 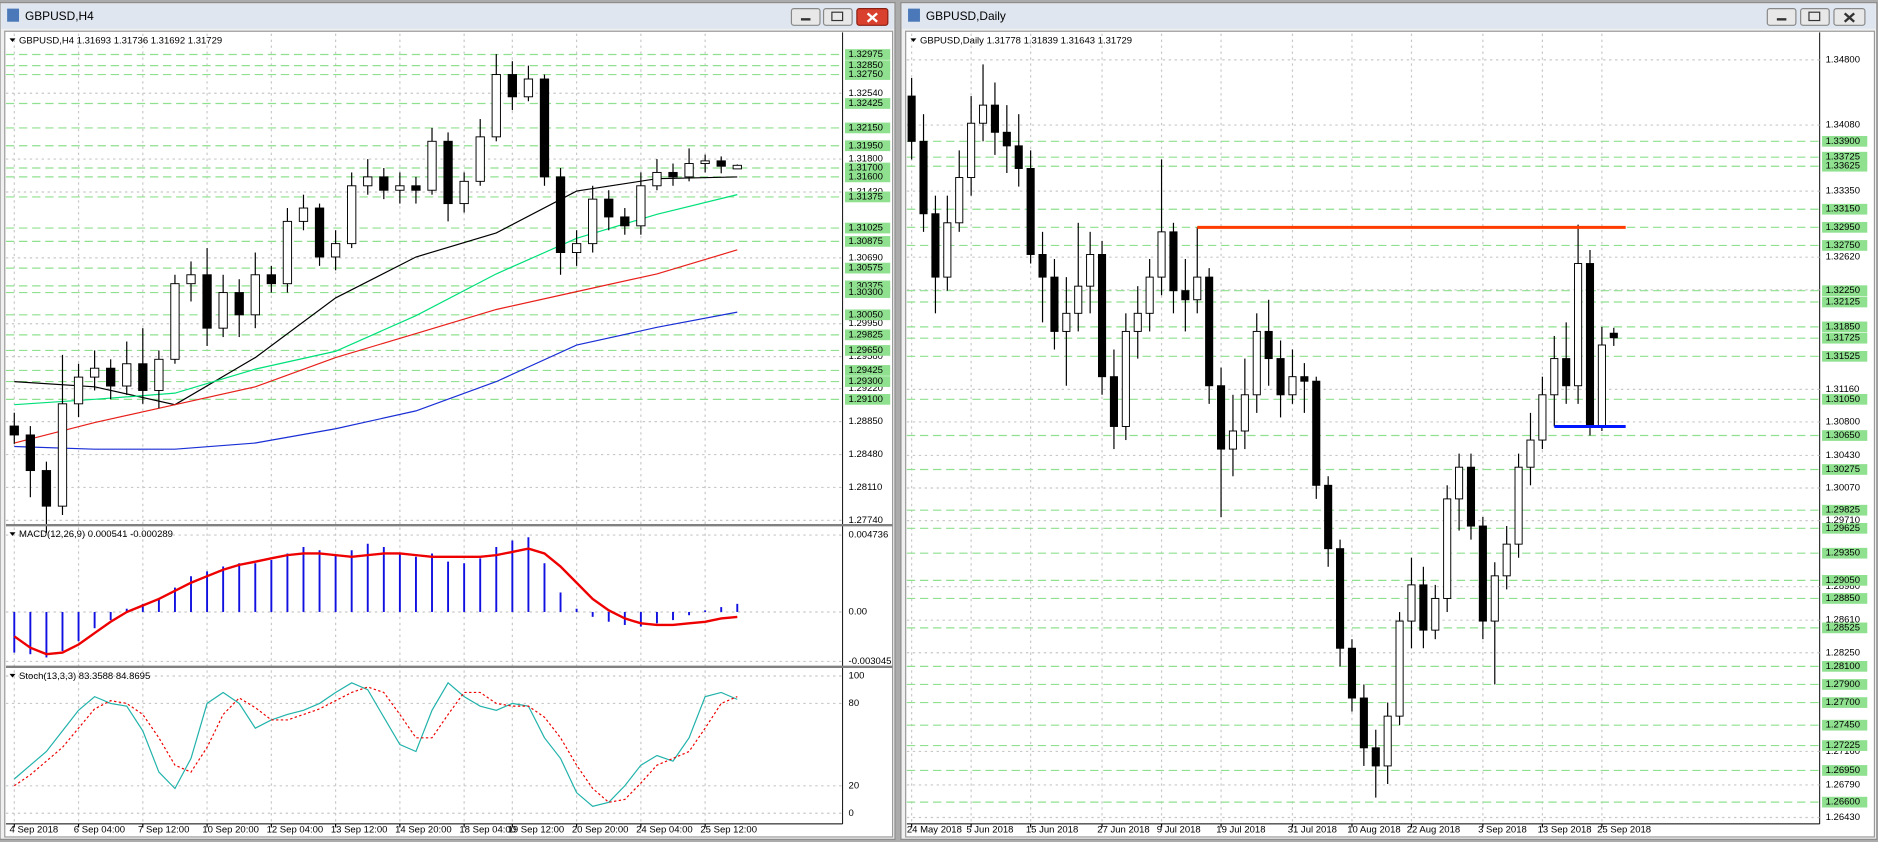 I want to click on x-tick-label: 31 Jul 2018, so click(x=1312, y=829).